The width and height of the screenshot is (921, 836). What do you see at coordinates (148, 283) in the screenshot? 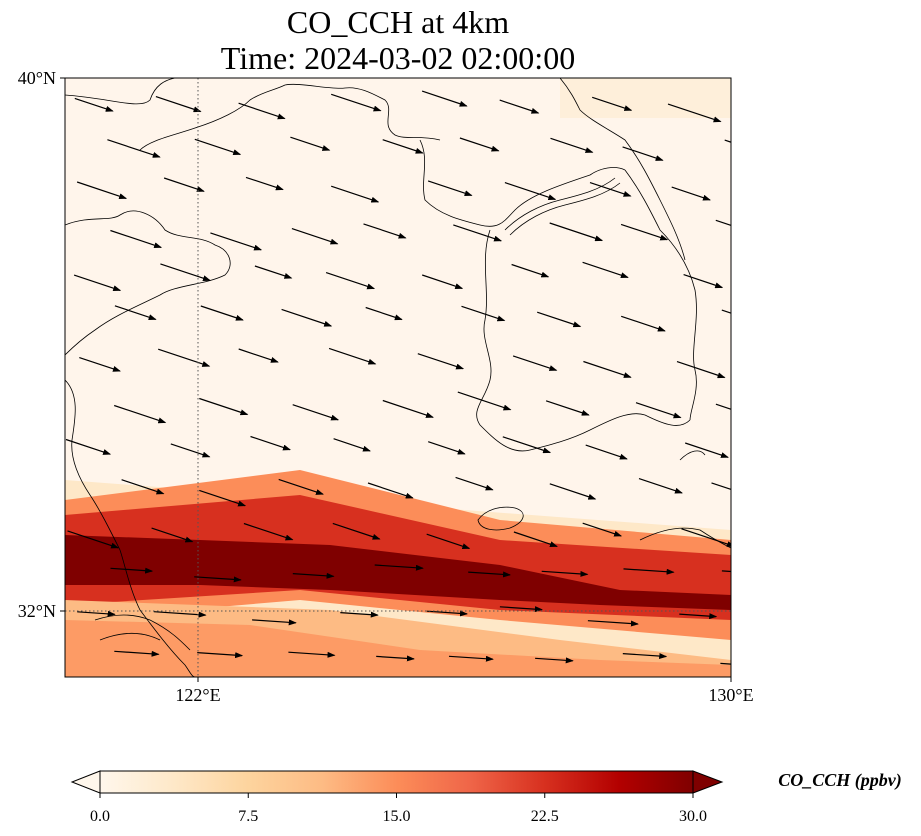
I see `coastline-shandong` at bounding box center [148, 283].